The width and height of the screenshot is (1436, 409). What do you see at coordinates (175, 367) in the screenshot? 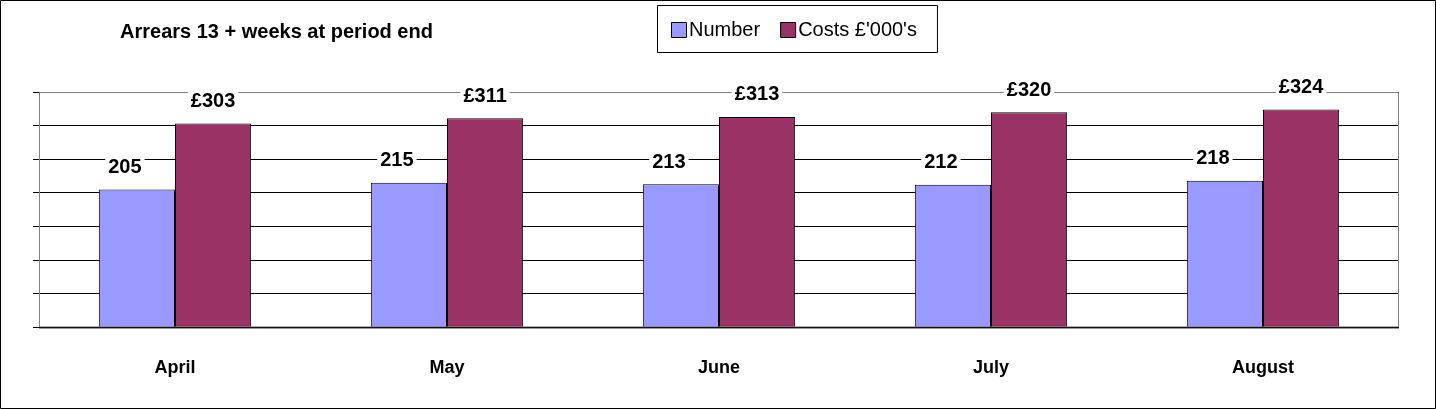
I see `x-tick-label: April` at bounding box center [175, 367].